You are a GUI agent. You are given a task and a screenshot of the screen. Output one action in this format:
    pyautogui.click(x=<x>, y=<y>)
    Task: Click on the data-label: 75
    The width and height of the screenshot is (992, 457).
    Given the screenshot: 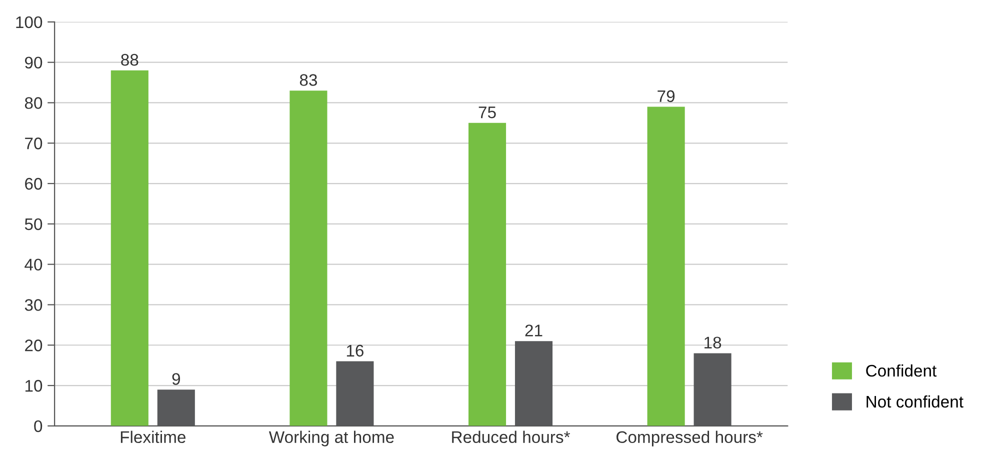 What is the action you would take?
    pyautogui.click(x=487, y=112)
    